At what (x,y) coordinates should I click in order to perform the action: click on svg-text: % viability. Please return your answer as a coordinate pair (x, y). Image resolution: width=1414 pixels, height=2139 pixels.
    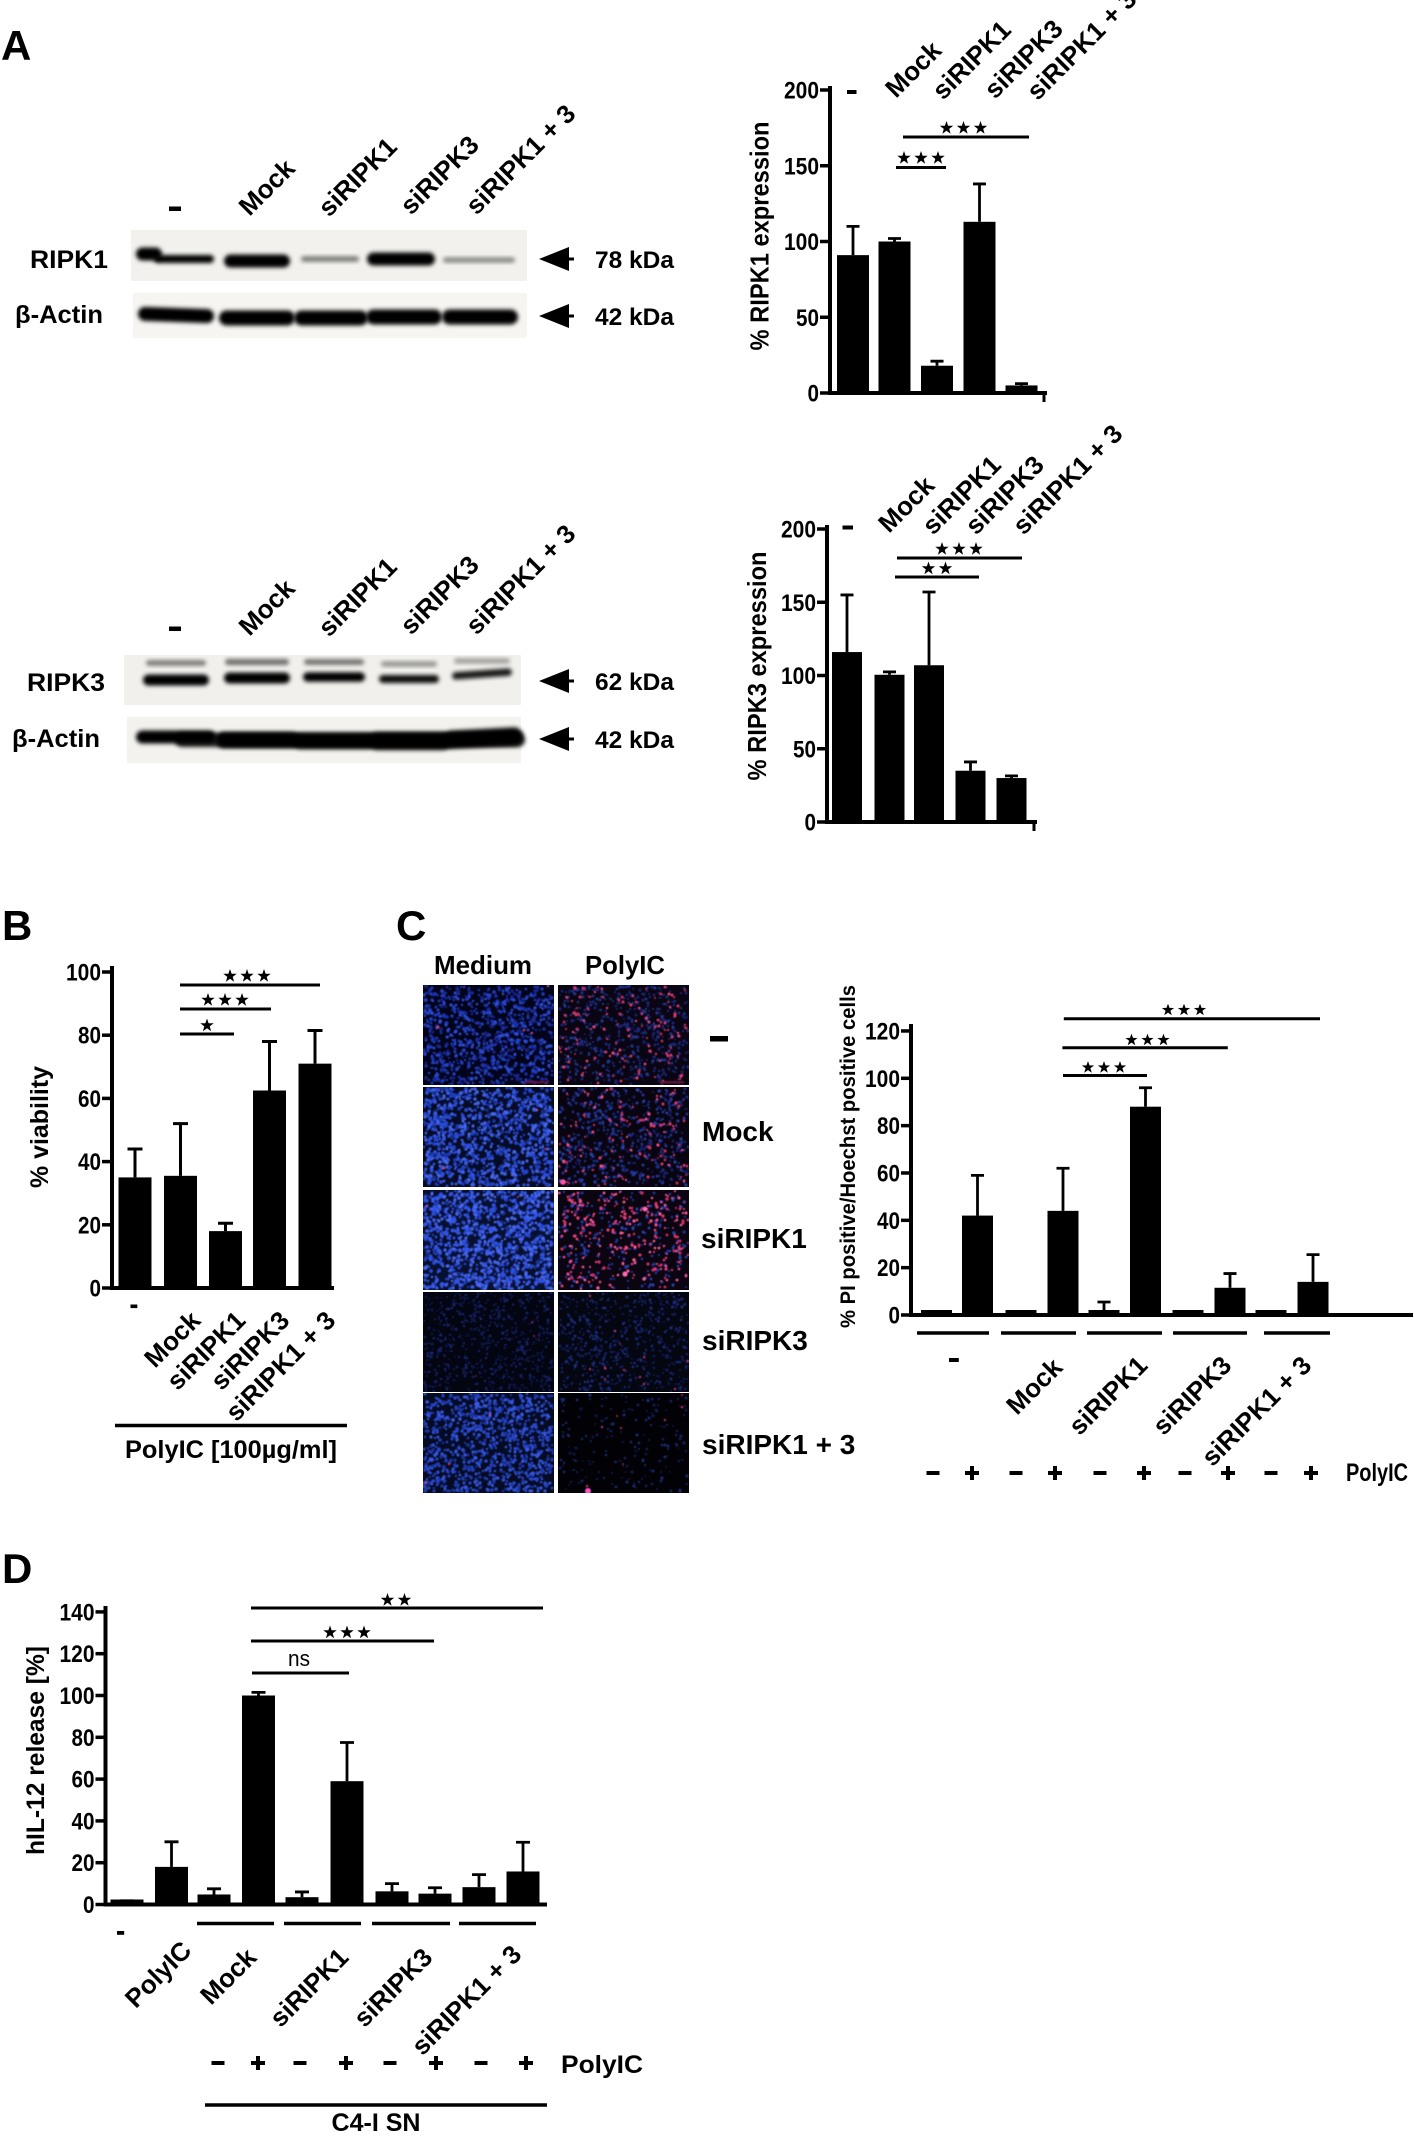
    Looking at the image, I should click on (40, 1127).